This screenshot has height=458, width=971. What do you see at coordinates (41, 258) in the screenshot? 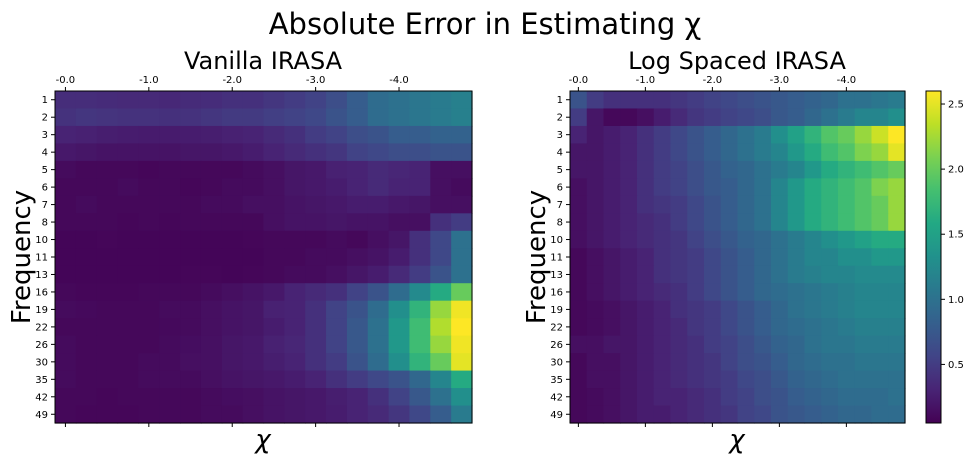
I see `y-tick-label: 11` at bounding box center [41, 258].